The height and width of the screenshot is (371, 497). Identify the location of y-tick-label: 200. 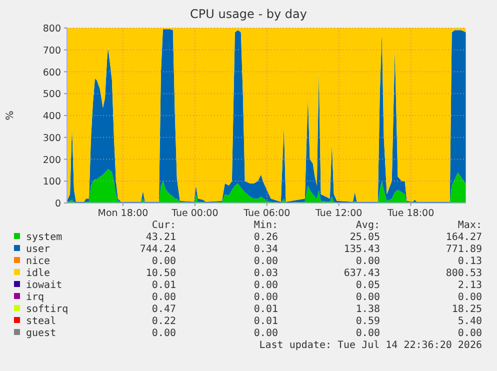
(51, 160).